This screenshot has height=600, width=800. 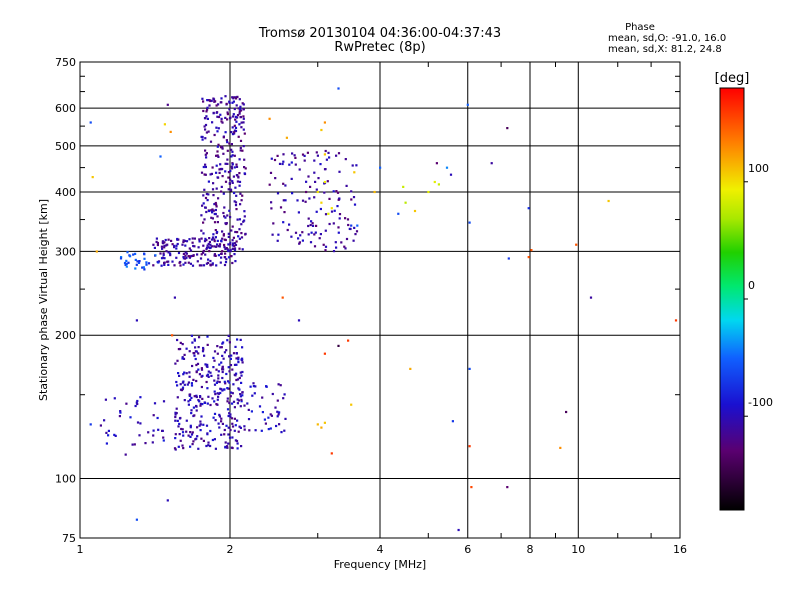 I want to click on y-axis-label: Stationary phase Virtual Height [km], so click(x=43, y=300).